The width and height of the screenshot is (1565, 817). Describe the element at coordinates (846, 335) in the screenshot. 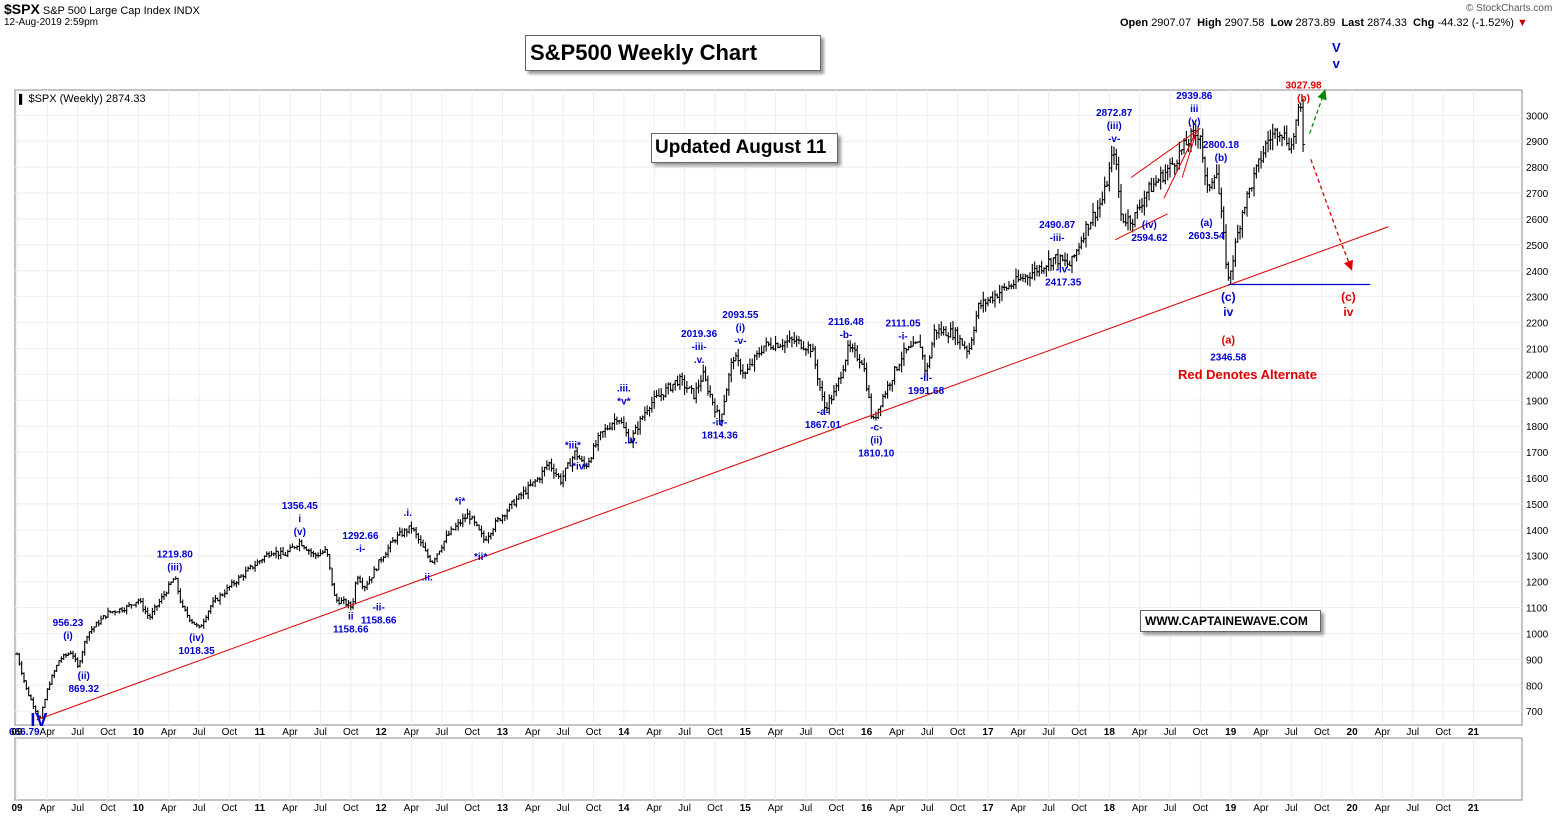

I see `wave-label: -b-` at that location.